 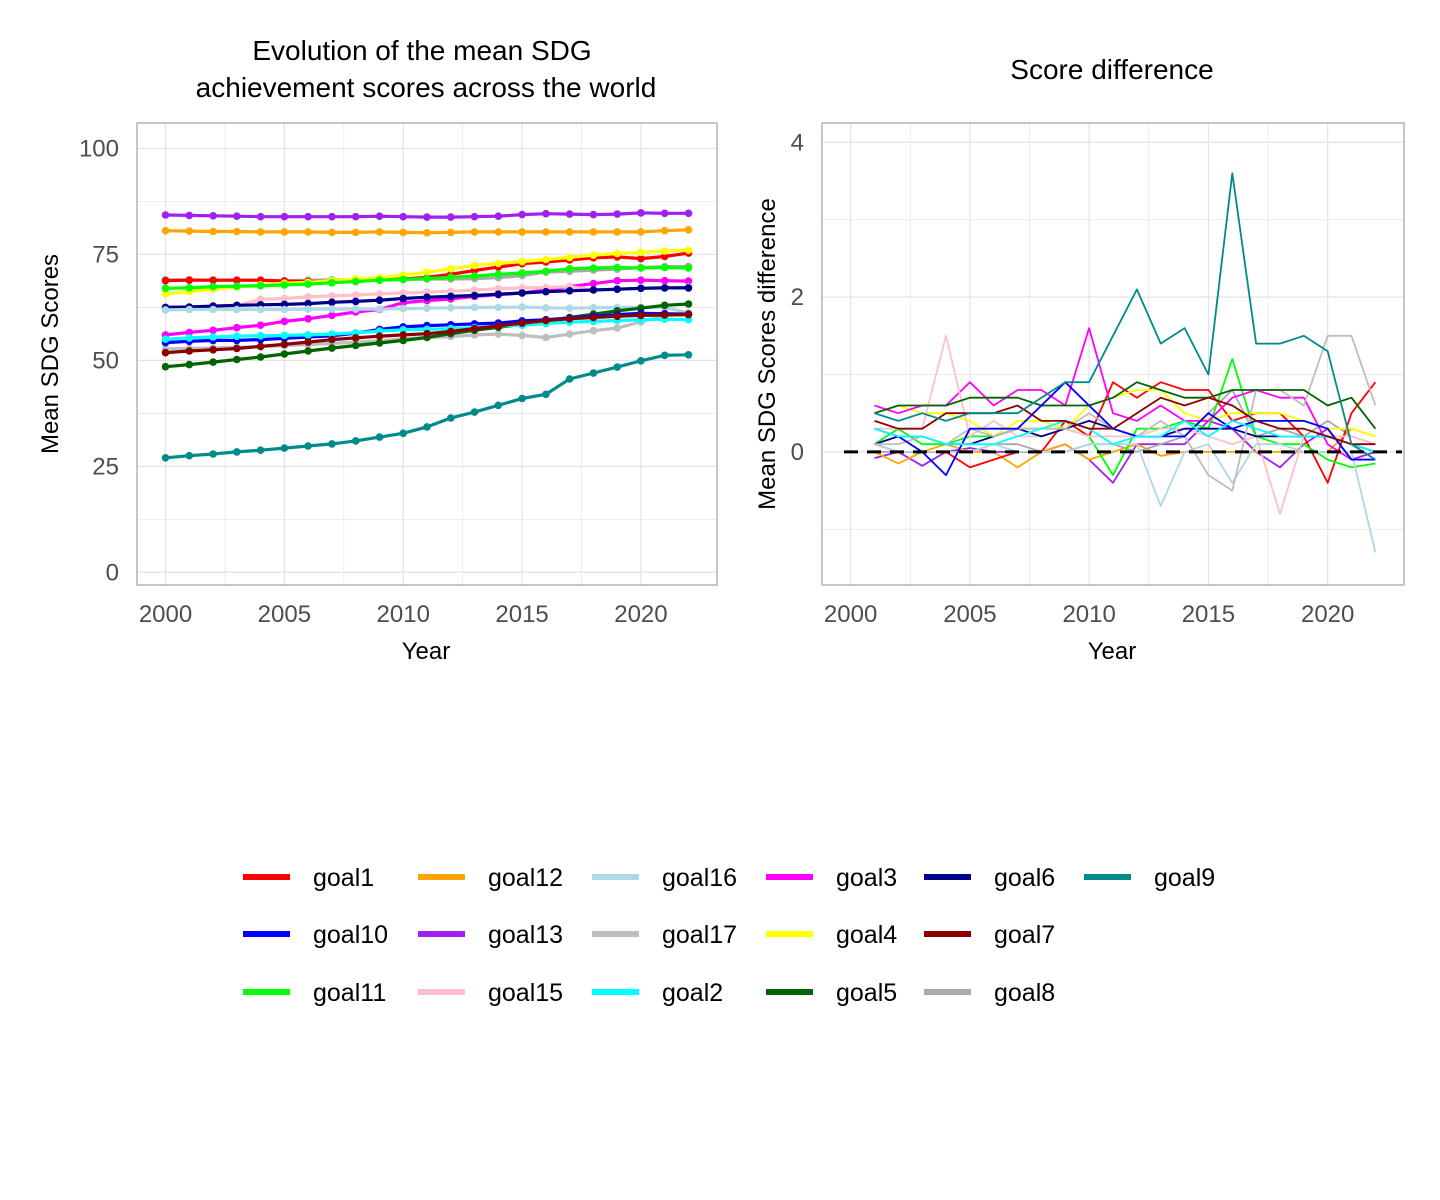 I want to click on legend-label-goal5: goal5, so click(x=866, y=993).